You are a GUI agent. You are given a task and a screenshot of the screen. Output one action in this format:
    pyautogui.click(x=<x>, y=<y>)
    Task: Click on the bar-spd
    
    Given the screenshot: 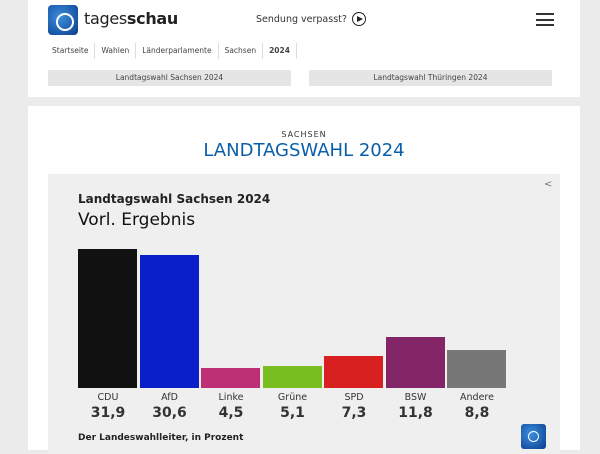 What is the action you would take?
    pyautogui.click(x=353, y=372)
    